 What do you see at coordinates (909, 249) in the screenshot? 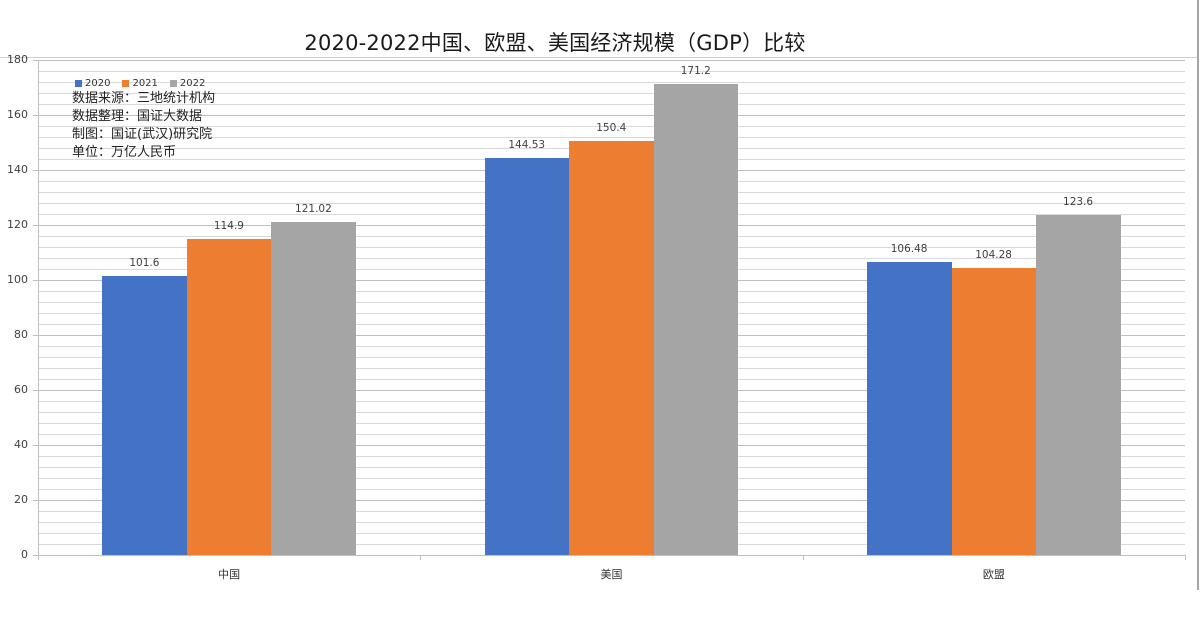
I see `data-label: 106.48` at bounding box center [909, 249].